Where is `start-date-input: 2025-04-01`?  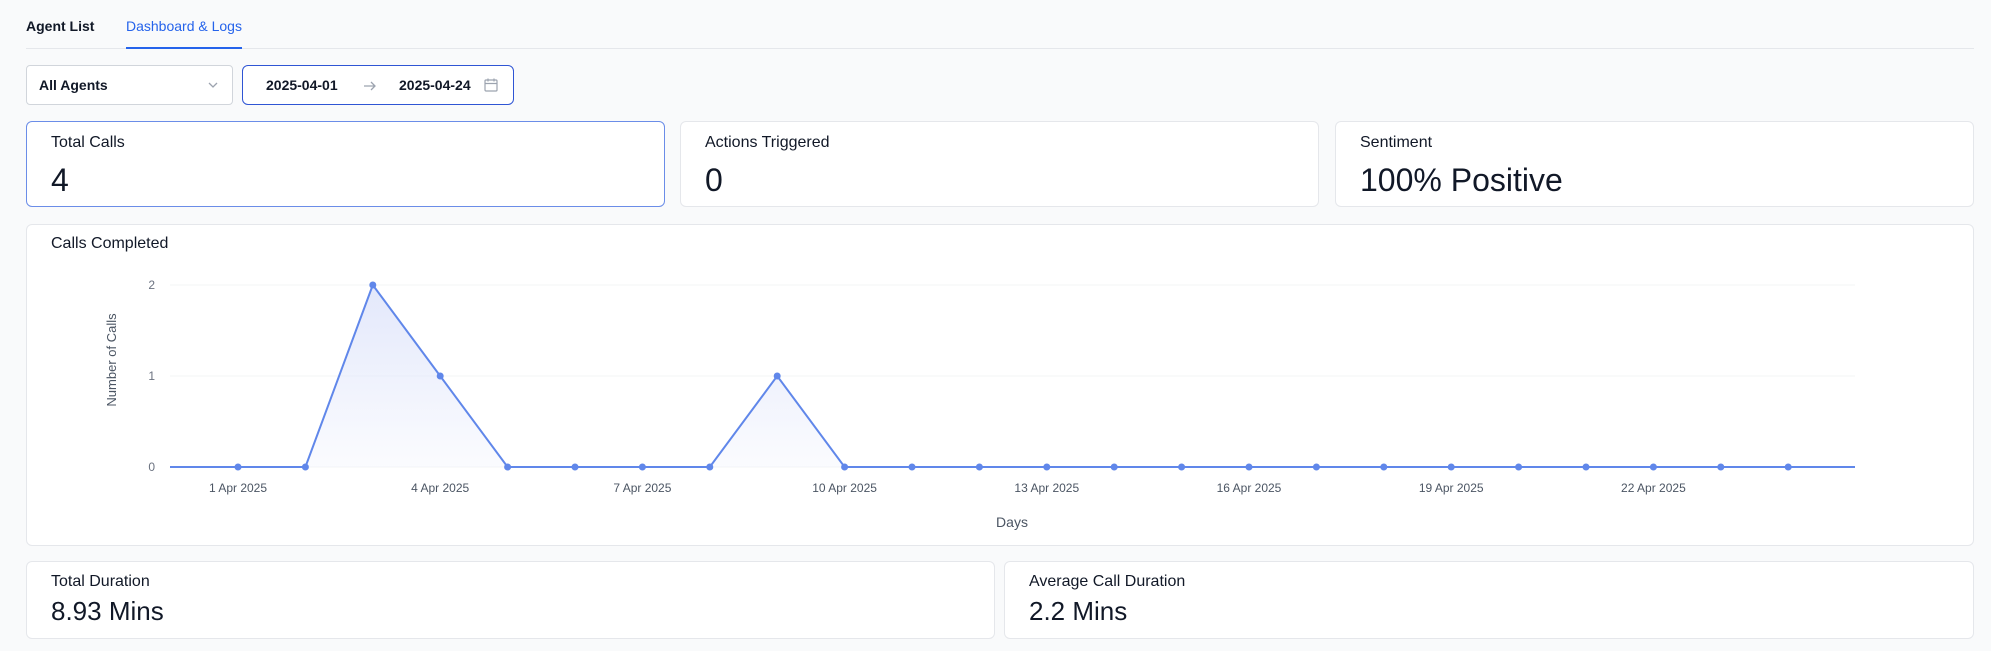
start-date-input: 2025-04-01 is located at coordinates (302, 85).